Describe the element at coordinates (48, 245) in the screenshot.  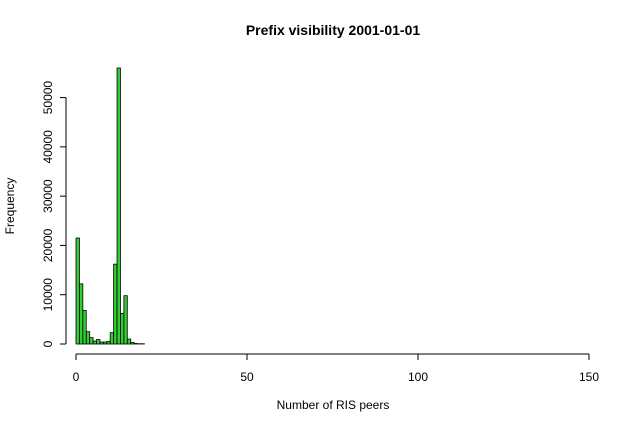
I see `y-tick-label: 20000` at that location.